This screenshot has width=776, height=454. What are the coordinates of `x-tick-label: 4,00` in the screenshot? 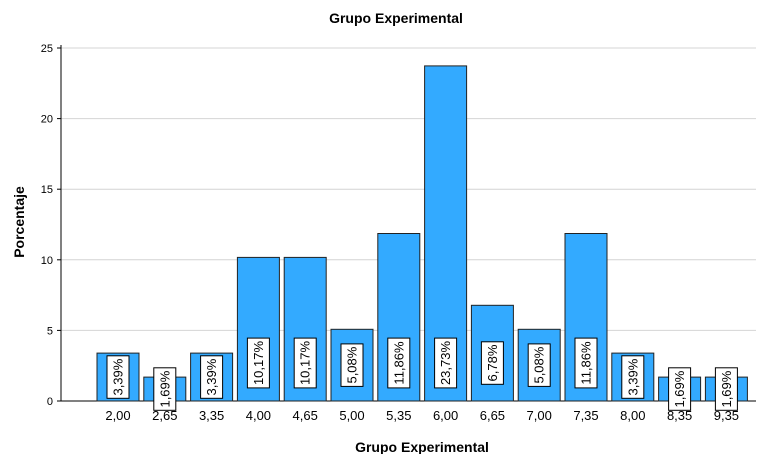 It's located at (258, 415).